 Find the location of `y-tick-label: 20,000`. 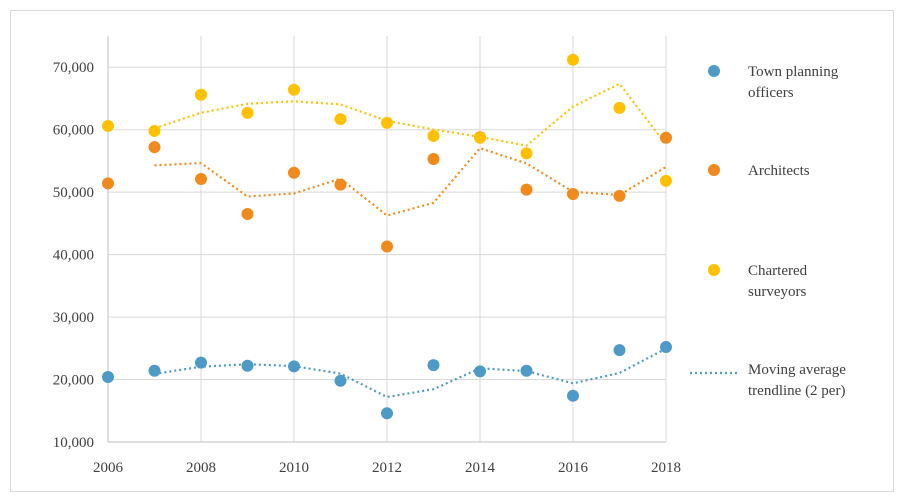

y-tick-label: 20,000 is located at coordinates (73, 381).